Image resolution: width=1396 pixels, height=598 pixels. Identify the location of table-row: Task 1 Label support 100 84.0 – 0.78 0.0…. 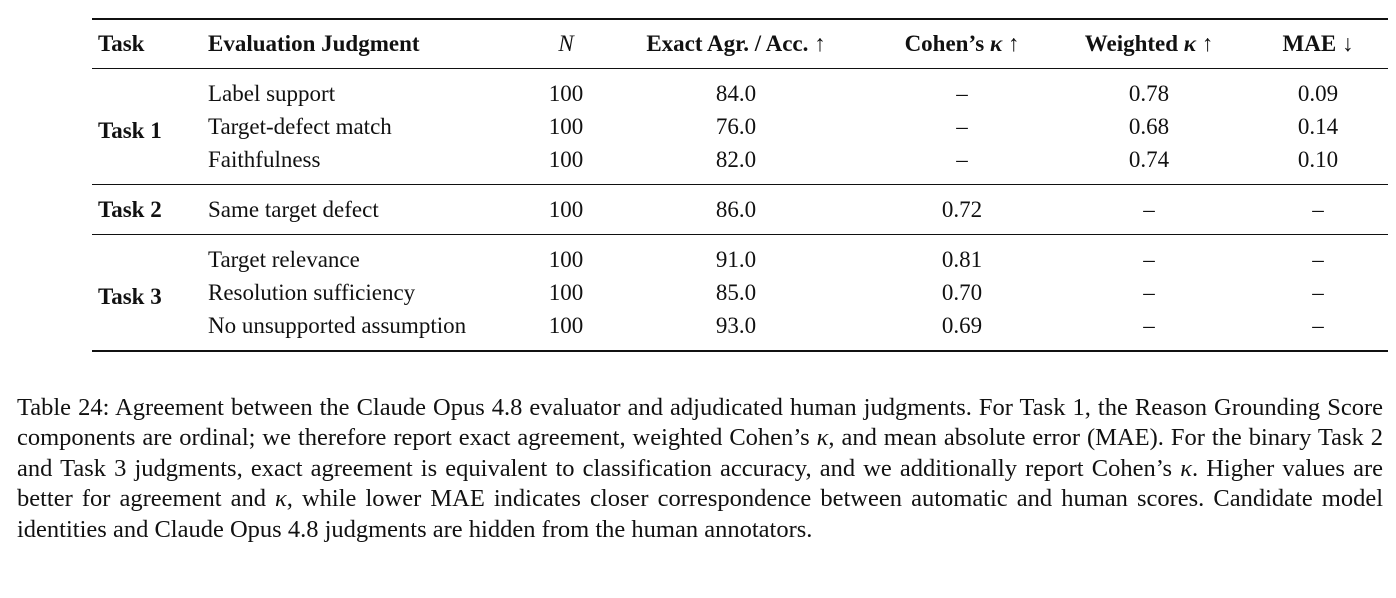
(740, 106).